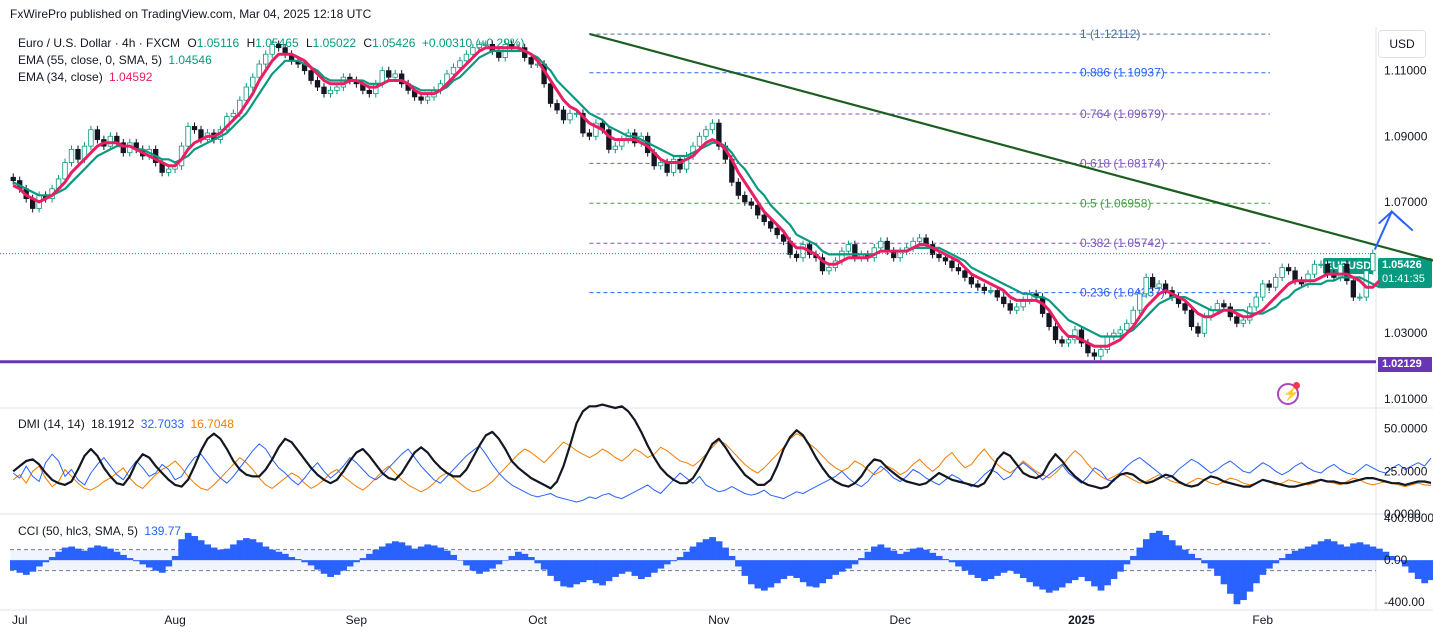 The width and height of the screenshot is (1433, 637). Describe the element at coordinates (1403, 279) in the screenshot. I see `price-badge-countdown: 01:41:35` at that location.